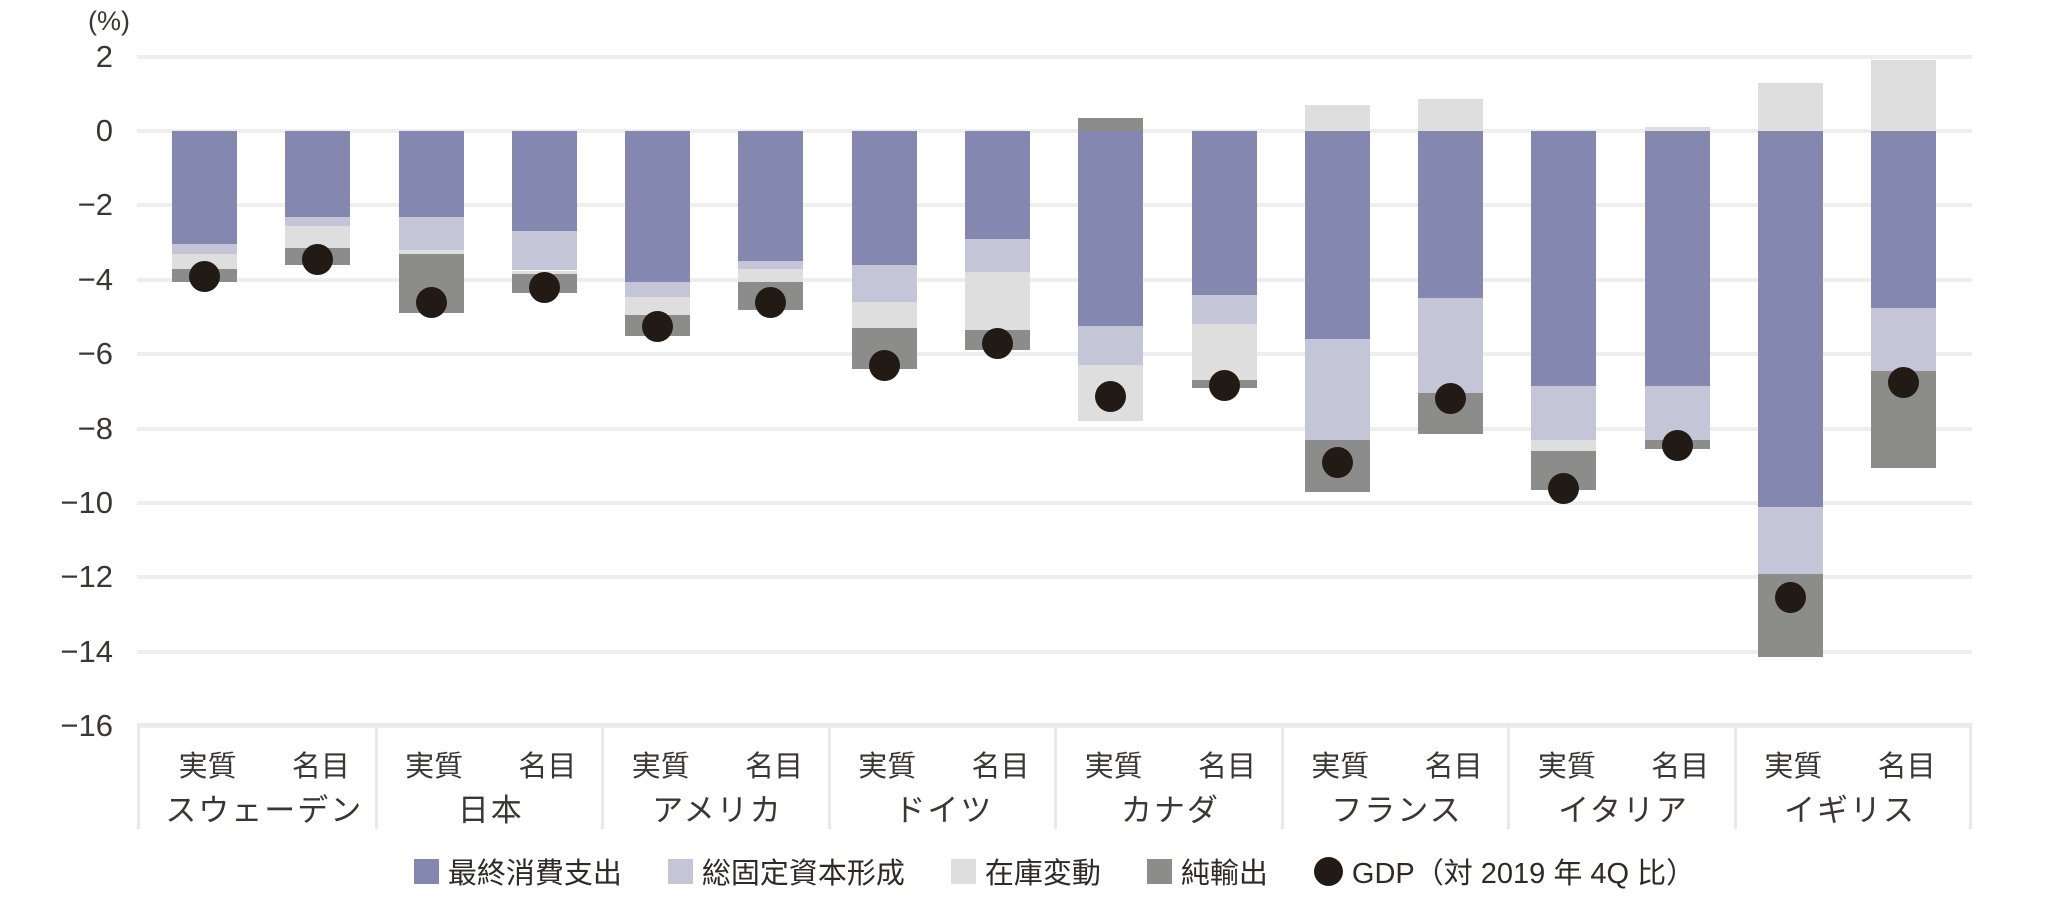 Image resolution: width=2050 pixels, height=900 pixels. I want to click on x-axis-group-1: 実質 名目スウェーデン, so click(256, 776).